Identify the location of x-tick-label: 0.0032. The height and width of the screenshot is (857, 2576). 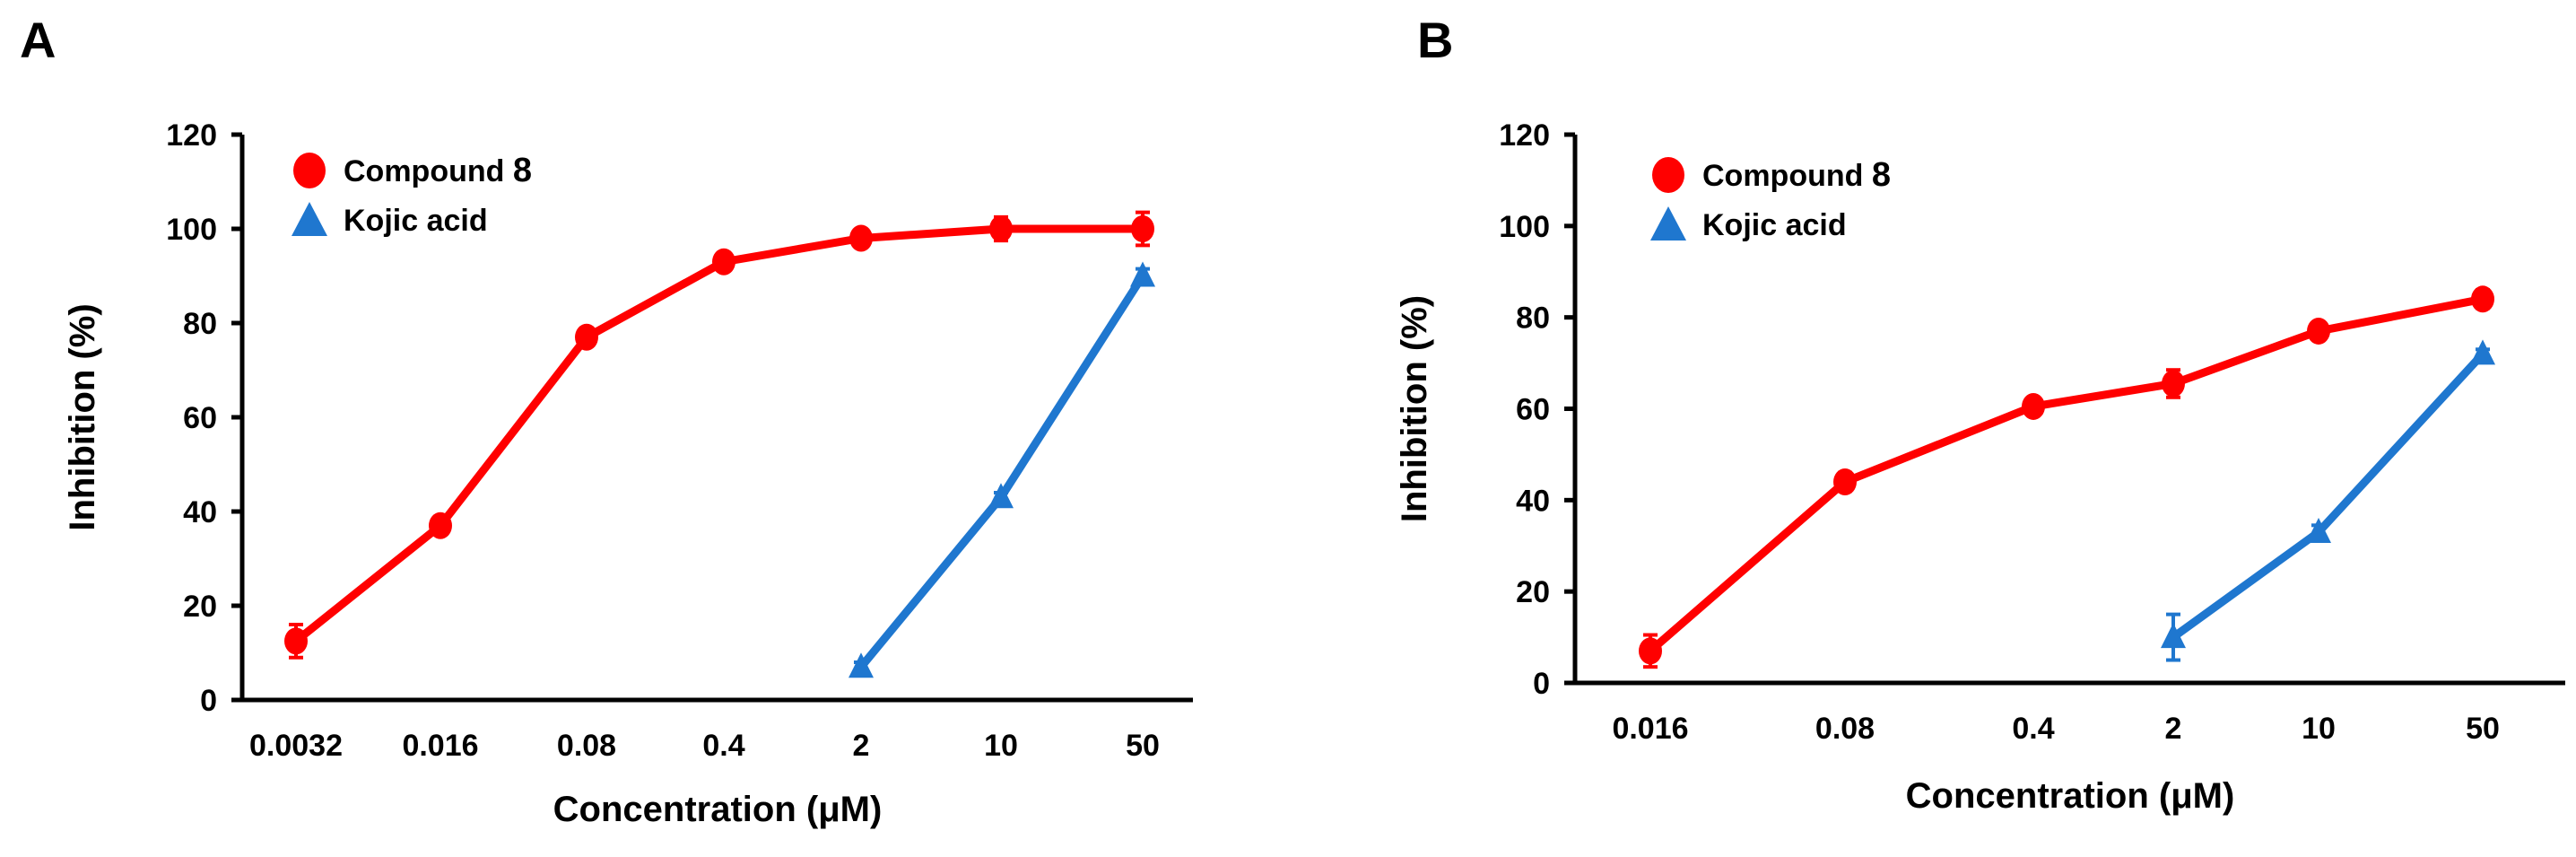
(296, 746).